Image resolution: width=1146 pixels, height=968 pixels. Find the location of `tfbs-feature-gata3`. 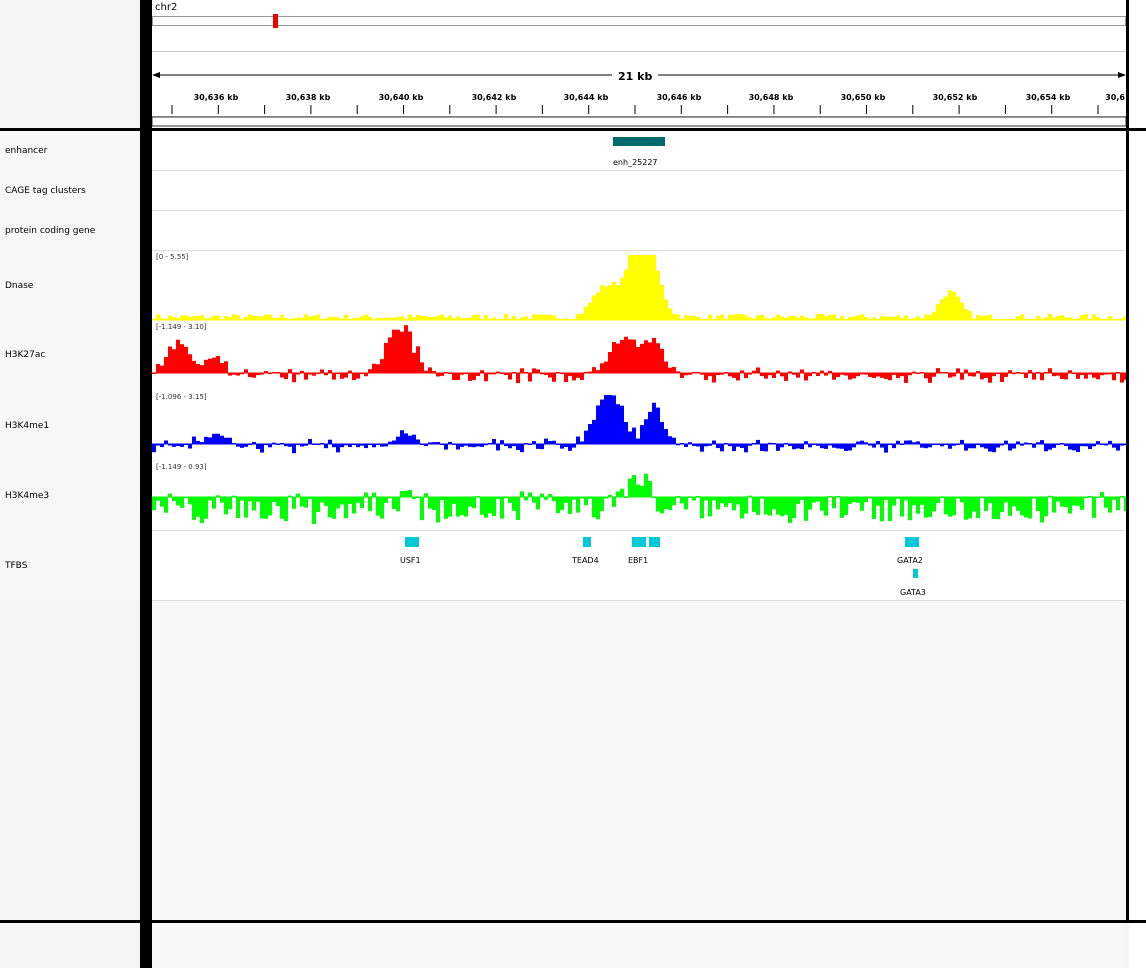

tfbs-feature-gata3 is located at coordinates (915, 573).